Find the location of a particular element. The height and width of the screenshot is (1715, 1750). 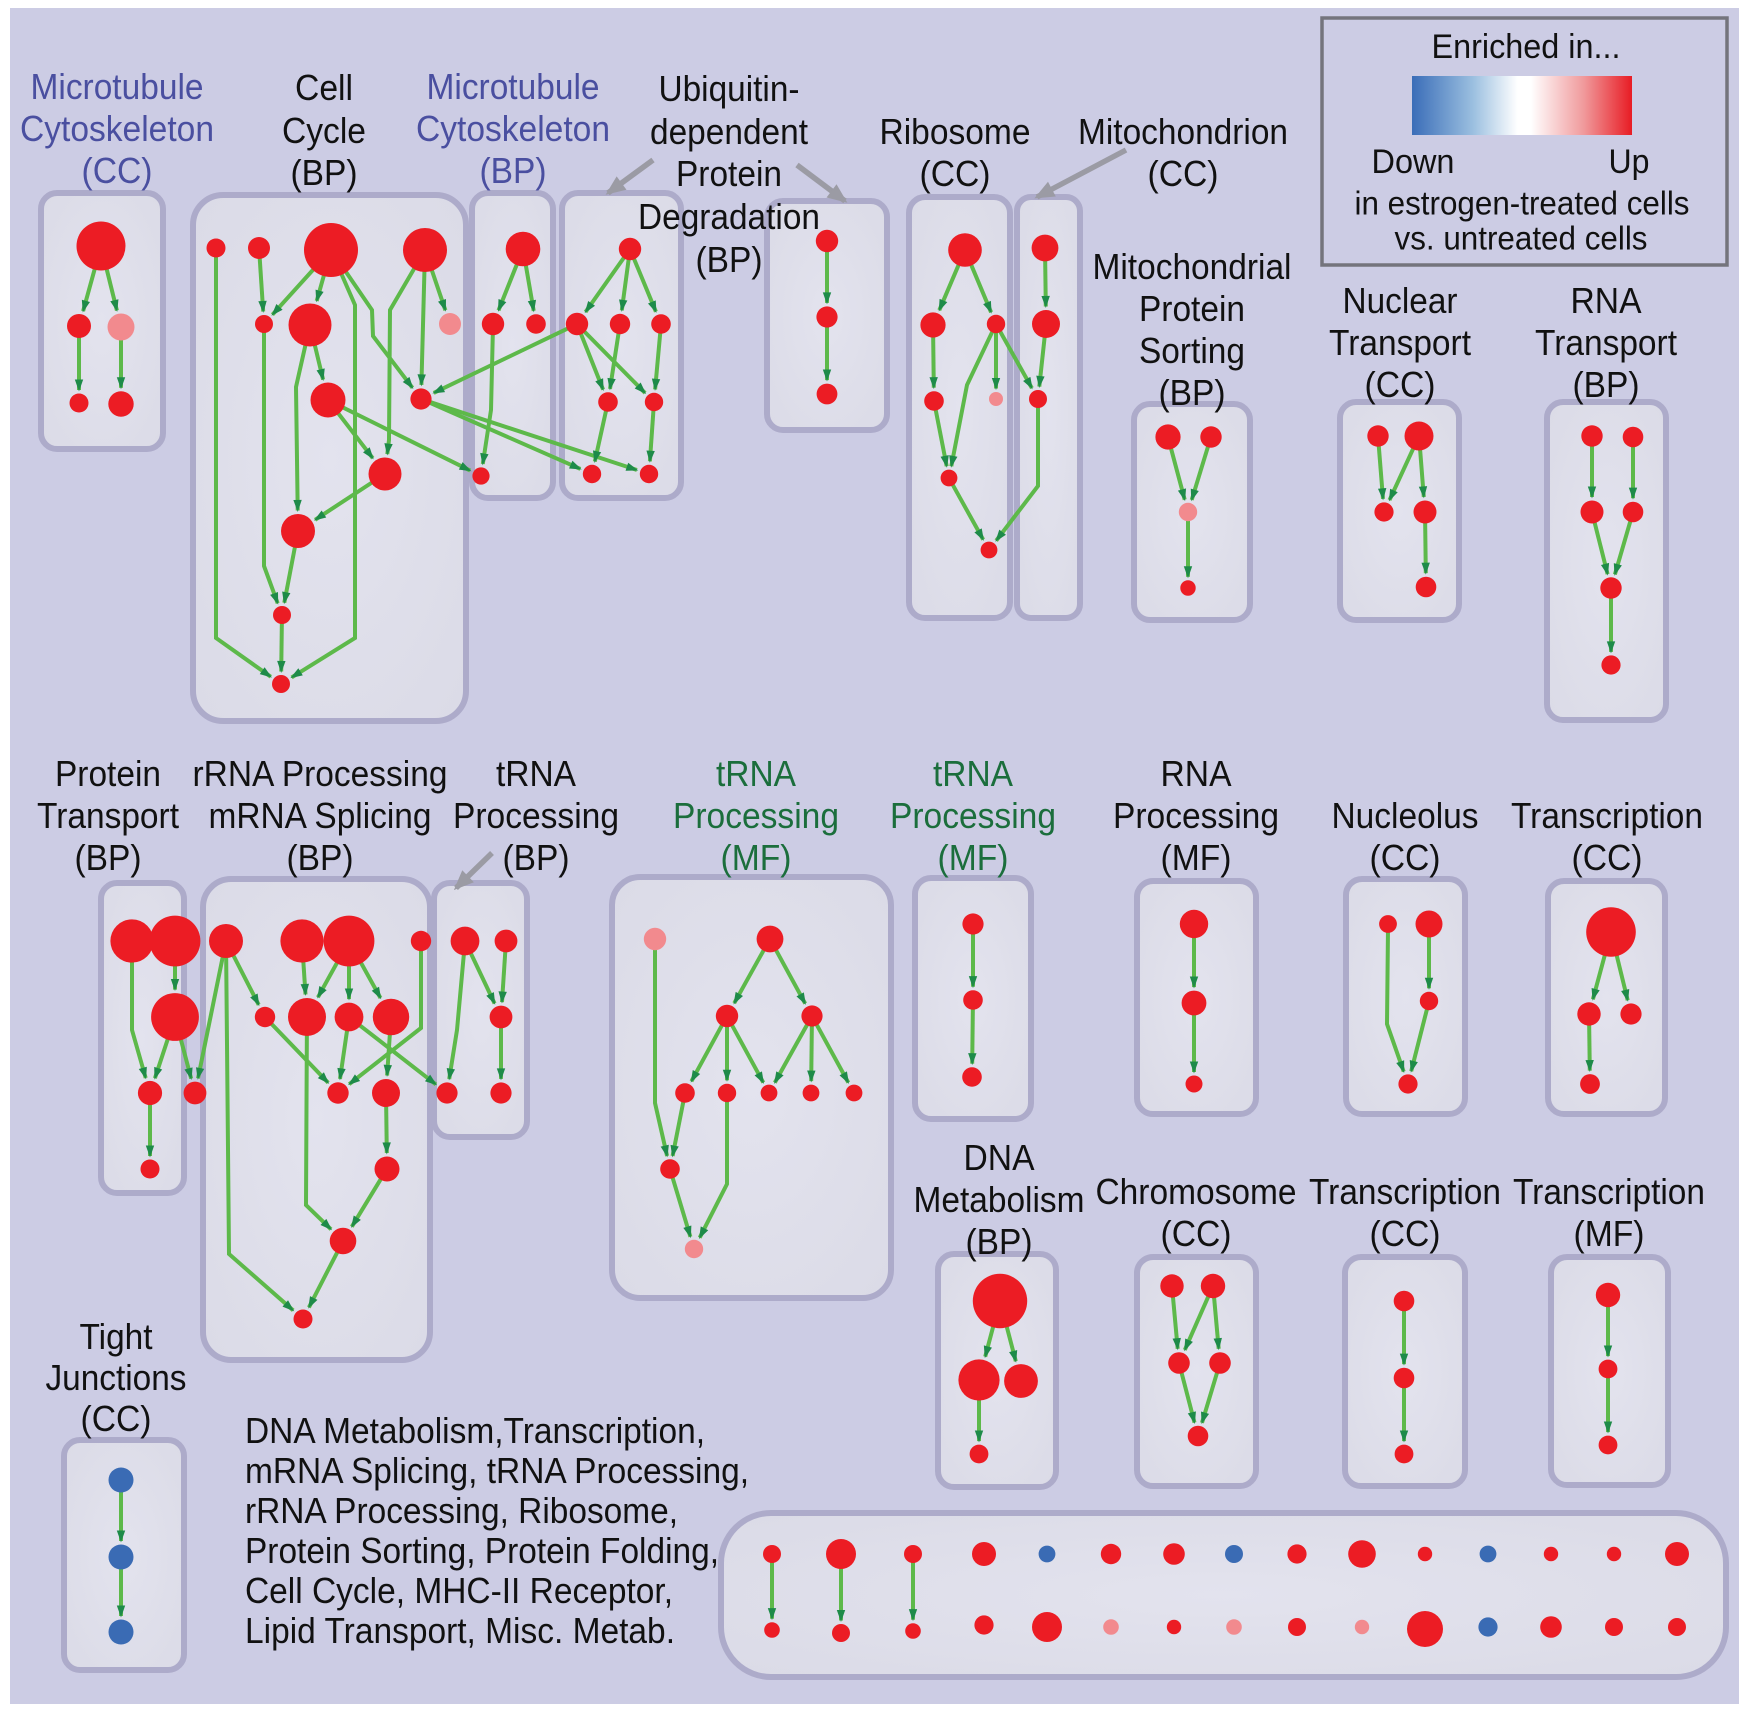

svg-text:Protein Sorting, Protein Foldi: Protein Sorting, Protein Folding, is located at coordinates (482, 1550).